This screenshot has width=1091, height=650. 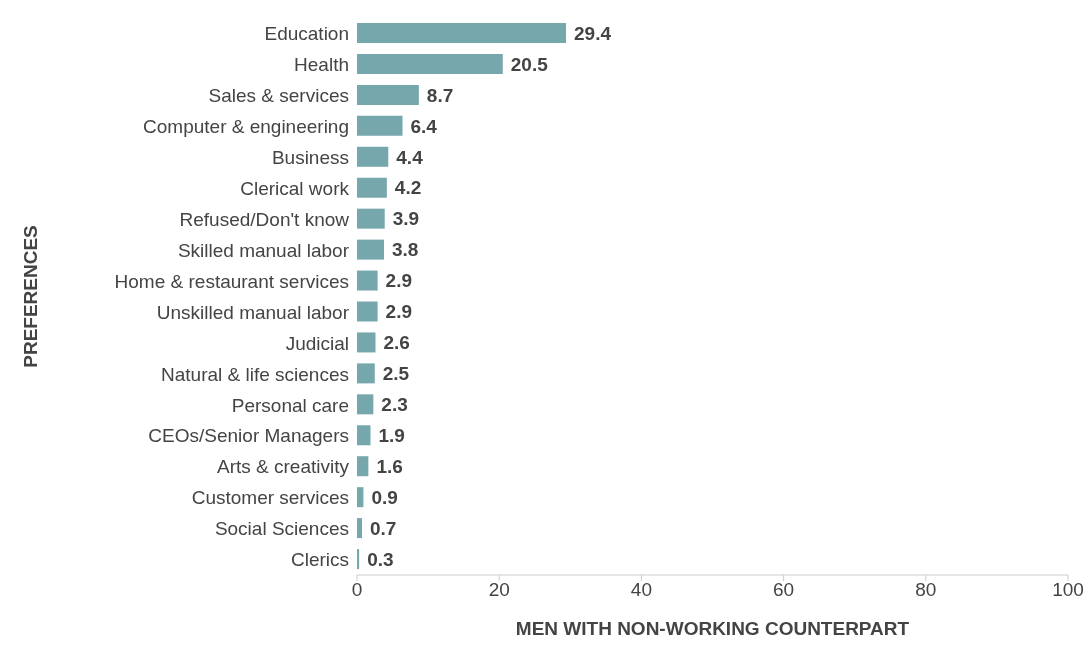 I want to click on y-tick-label: Home & restaurant services, so click(x=231, y=281).